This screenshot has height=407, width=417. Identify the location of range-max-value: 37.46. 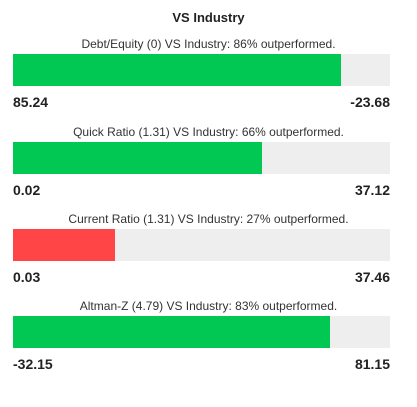
(372, 277).